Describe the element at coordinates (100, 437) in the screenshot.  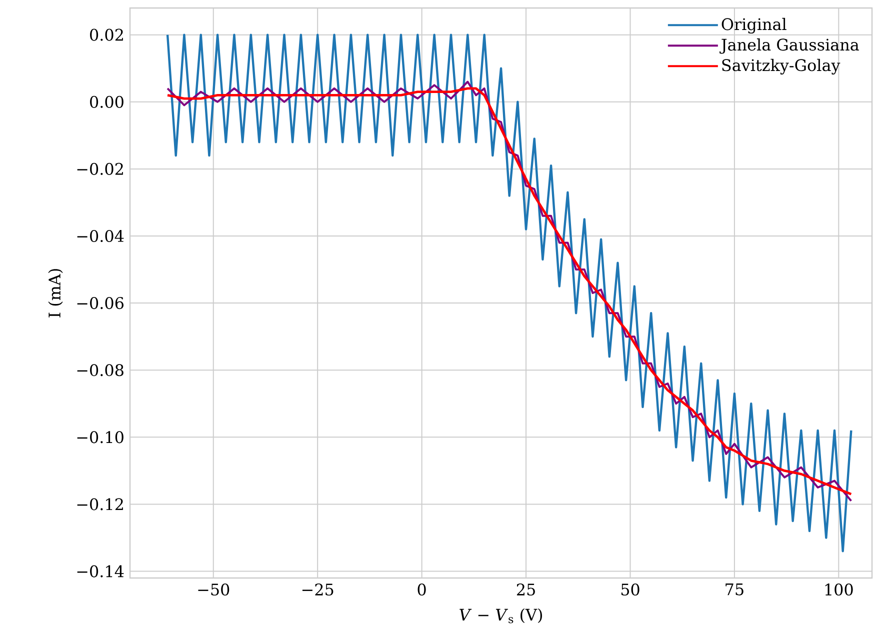
I see `y-tick-label: −0.10` at that location.